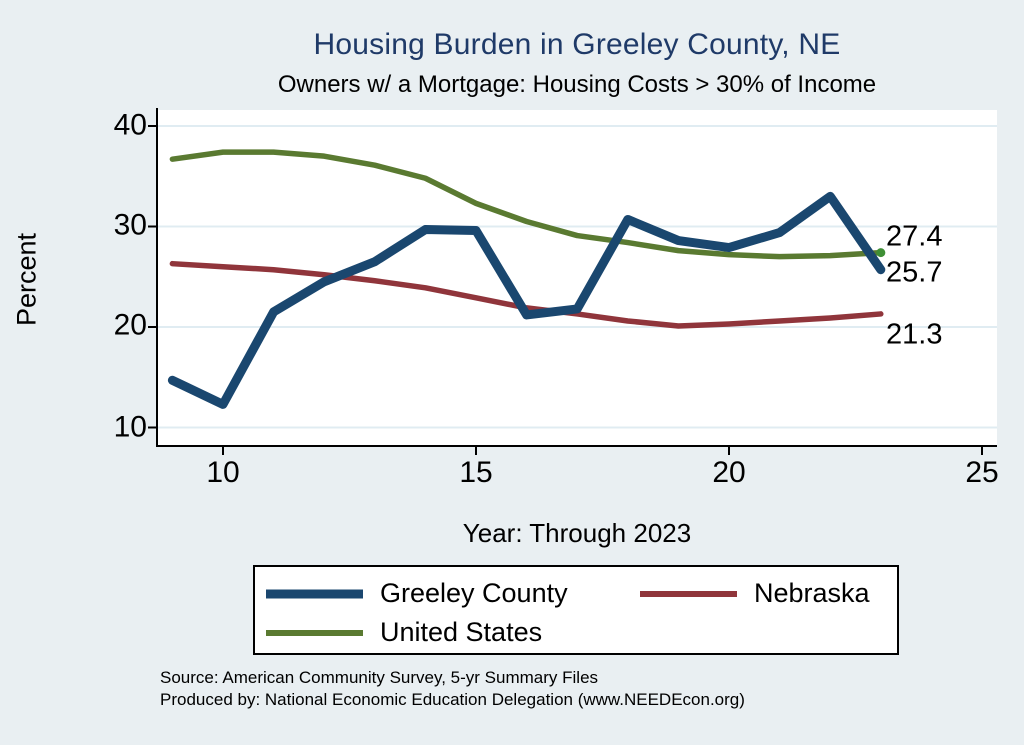  I want to click on y-tick-40: 40, so click(130, 125).